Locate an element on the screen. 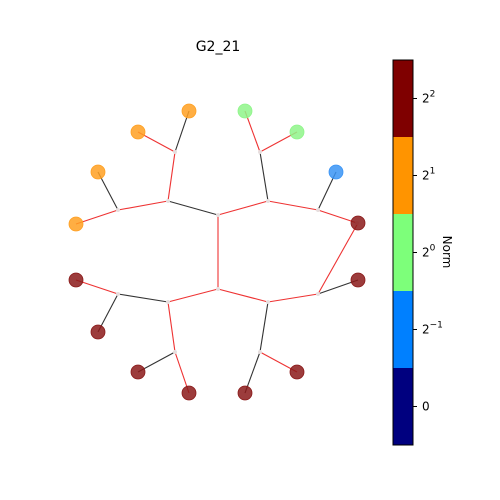 The width and height of the screenshot is (500, 500). figure-title: G2_21 is located at coordinates (218, 47).